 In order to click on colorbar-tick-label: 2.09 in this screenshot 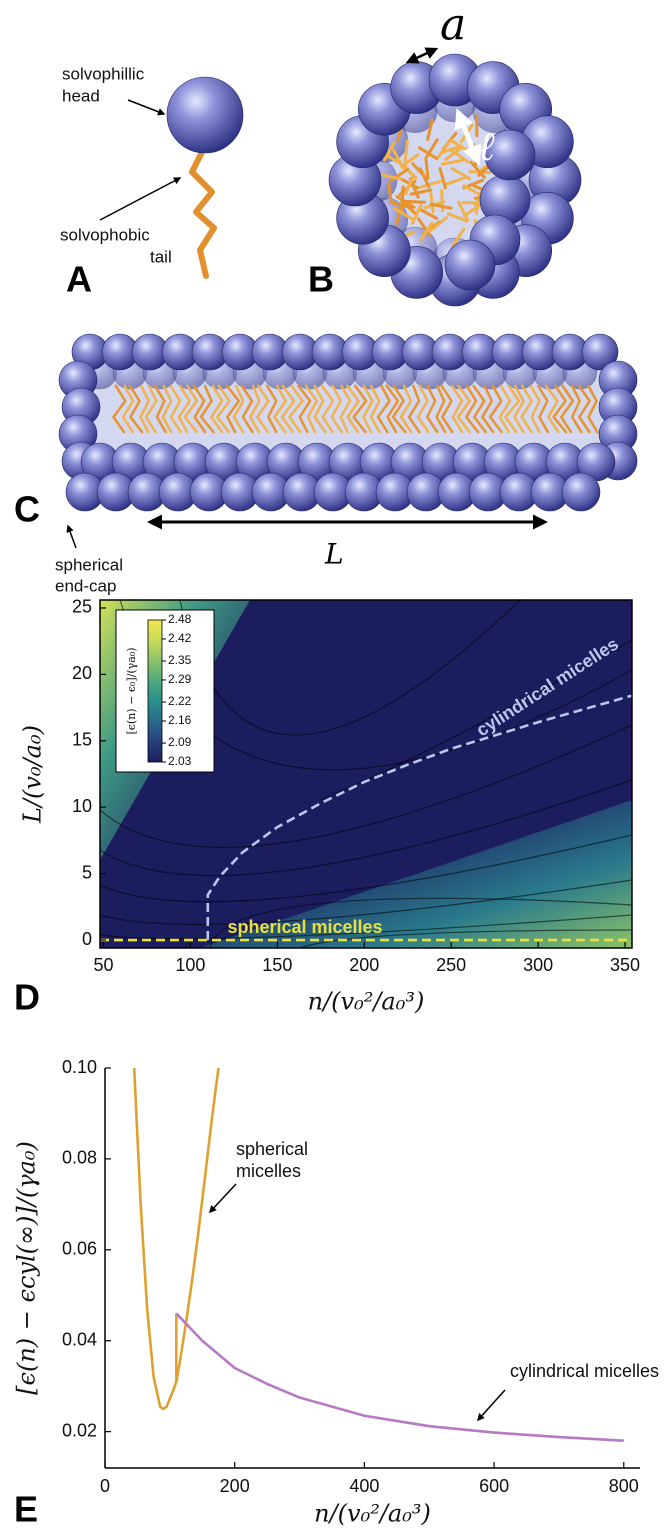, I will do `click(180, 742)`.